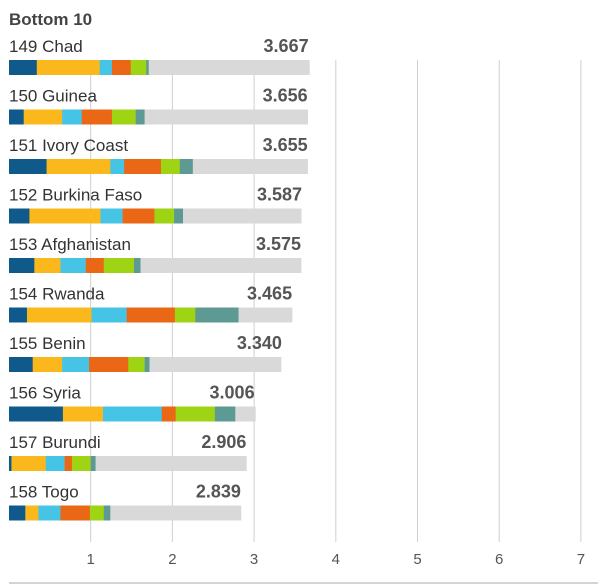  Describe the element at coordinates (151, 303) in the screenshot. I see `bar-row: 154 Rwanda 3.465` at that location.